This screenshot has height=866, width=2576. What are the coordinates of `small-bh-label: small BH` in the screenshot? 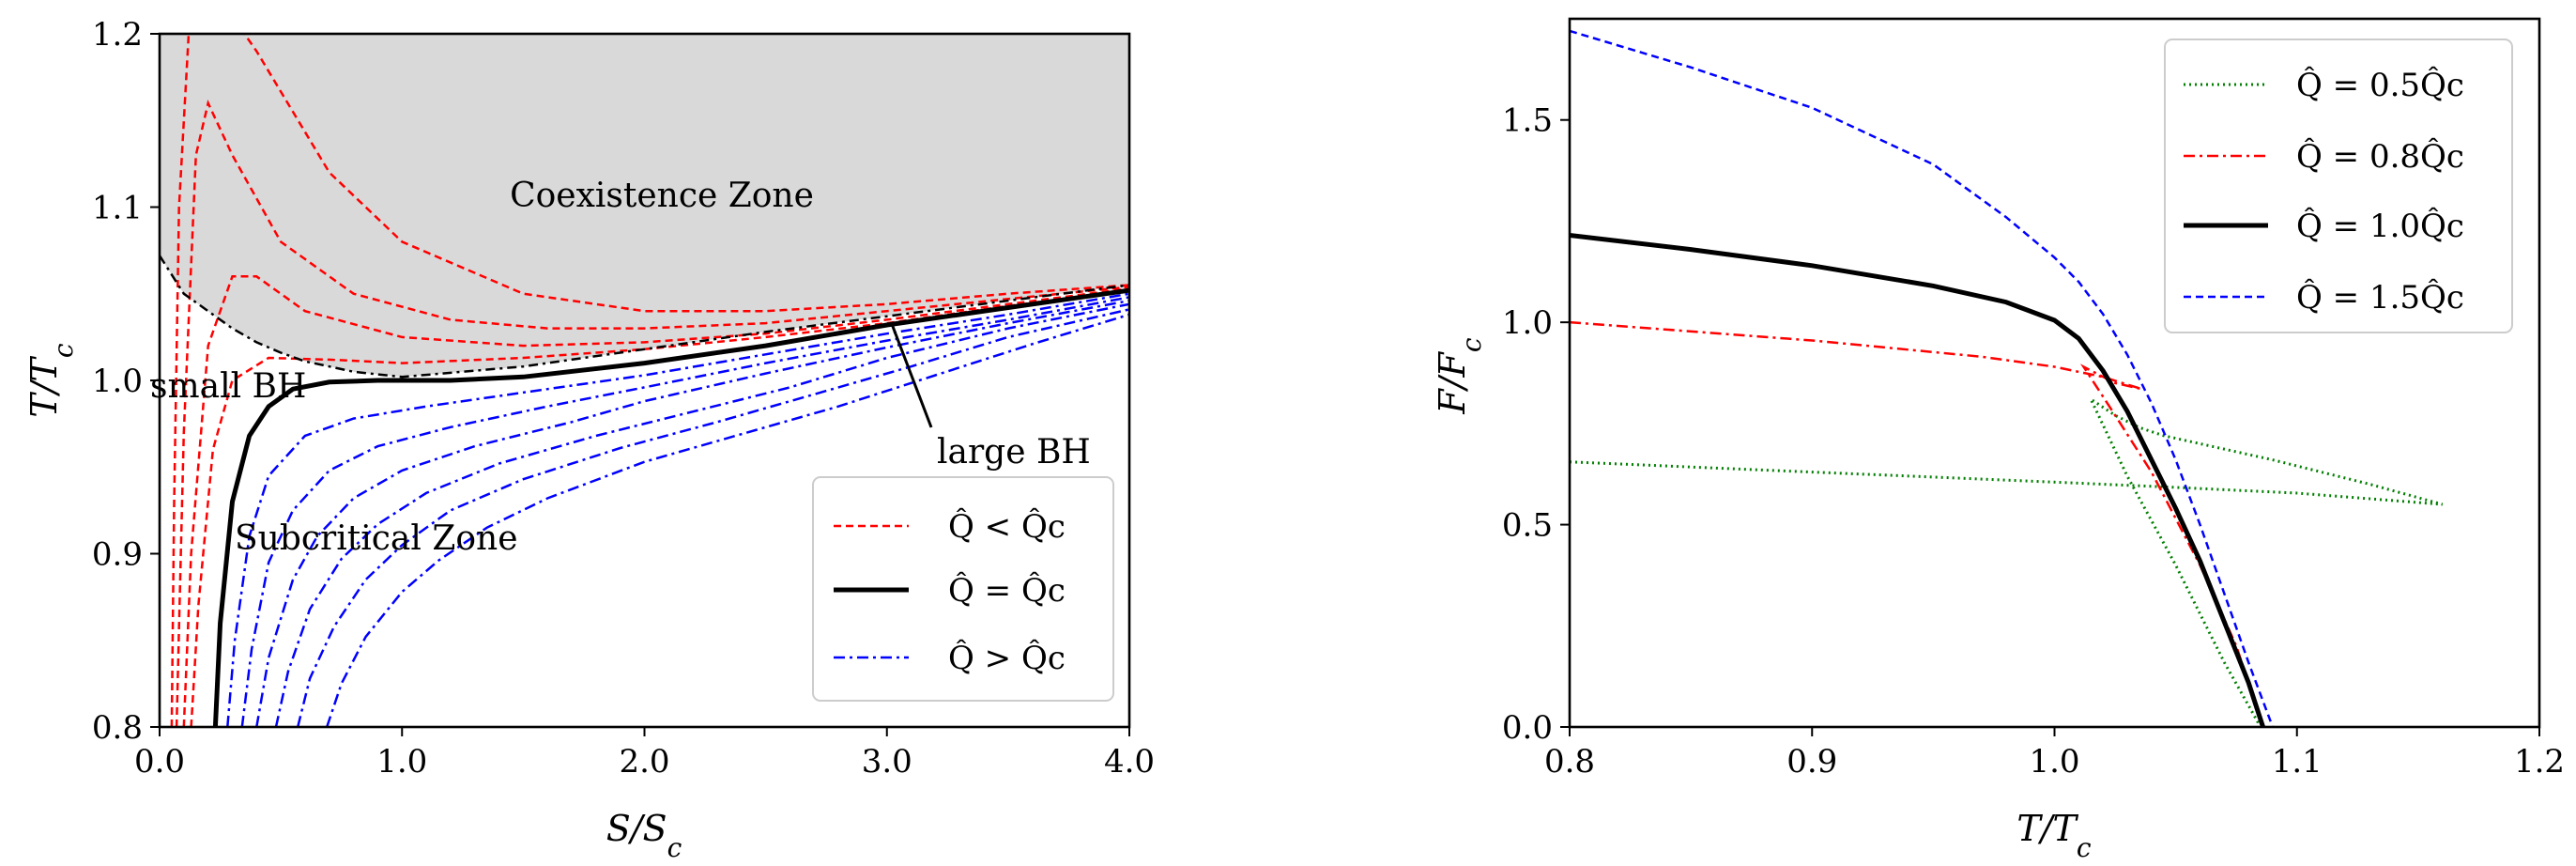 It's located at (228, 386).